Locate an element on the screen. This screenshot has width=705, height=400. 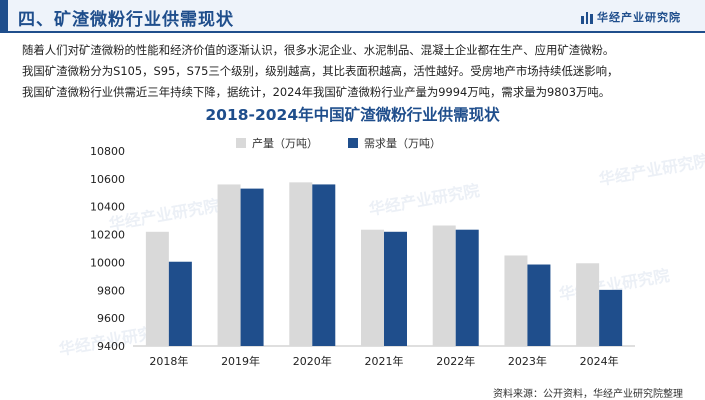
chart-title: 2018-2024年中国矿渣微粉行业供需现状 is located at coordinates (352, 115).